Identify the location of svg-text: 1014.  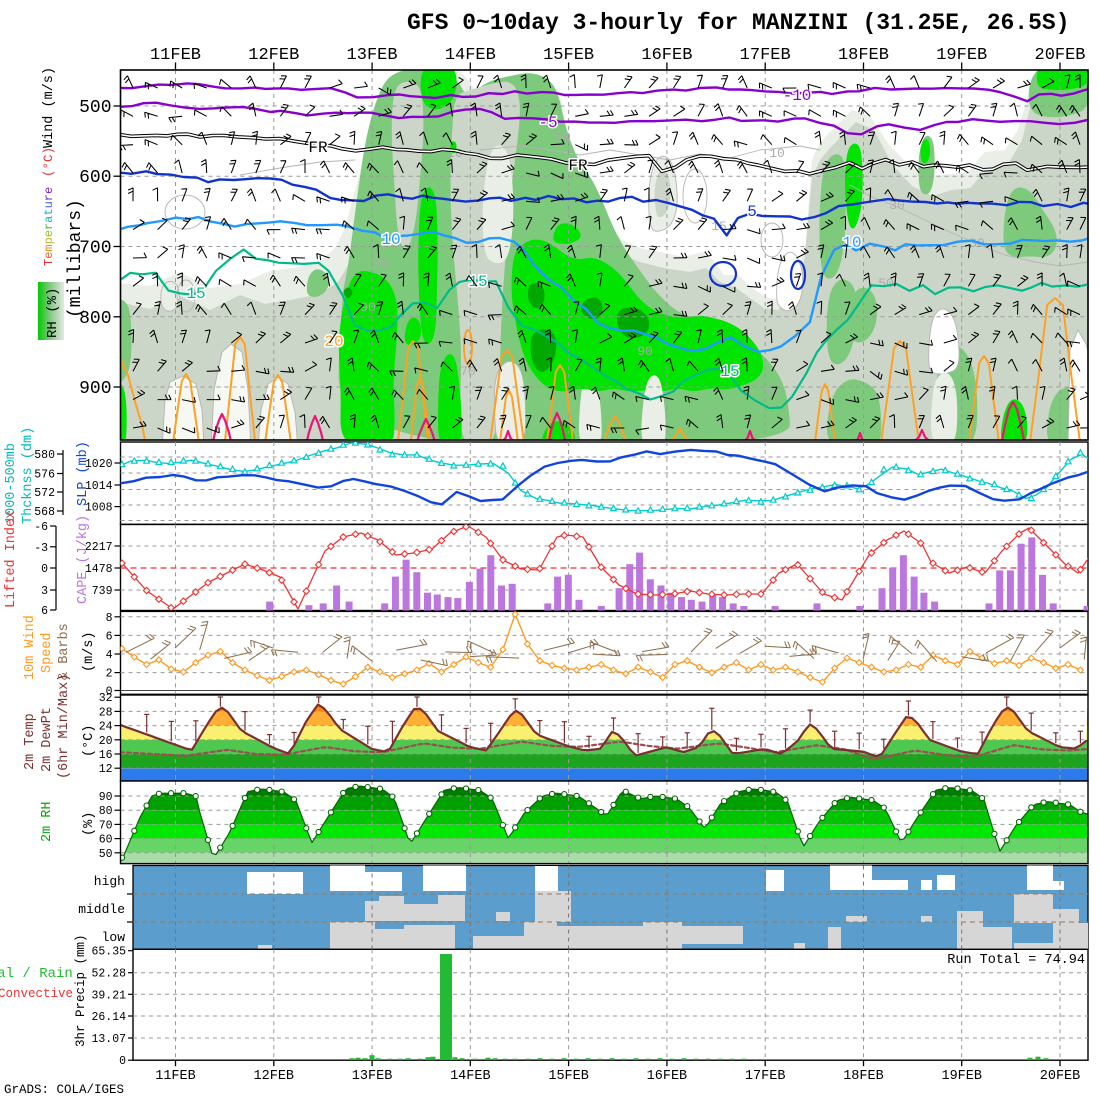
(99, 486).